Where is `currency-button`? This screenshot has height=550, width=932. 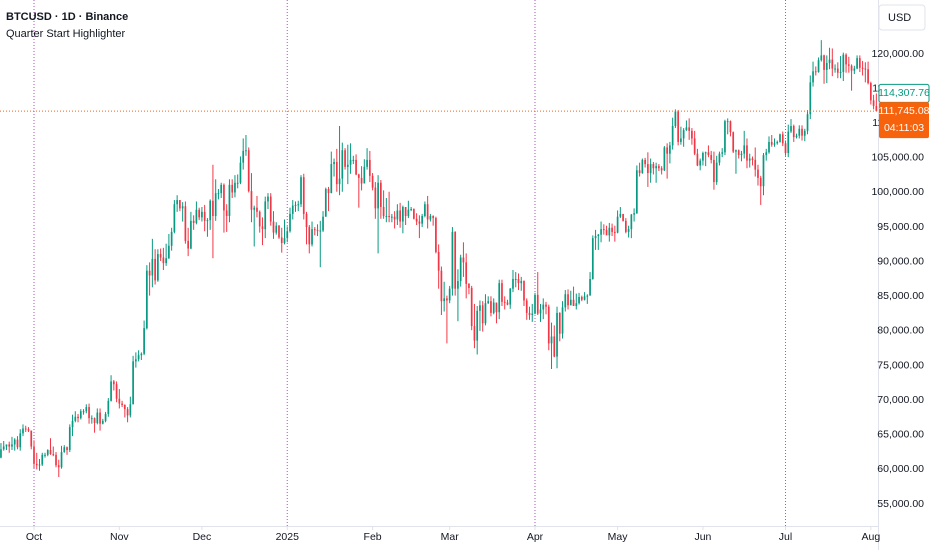 currency-button is located at coordinates (902, 17).